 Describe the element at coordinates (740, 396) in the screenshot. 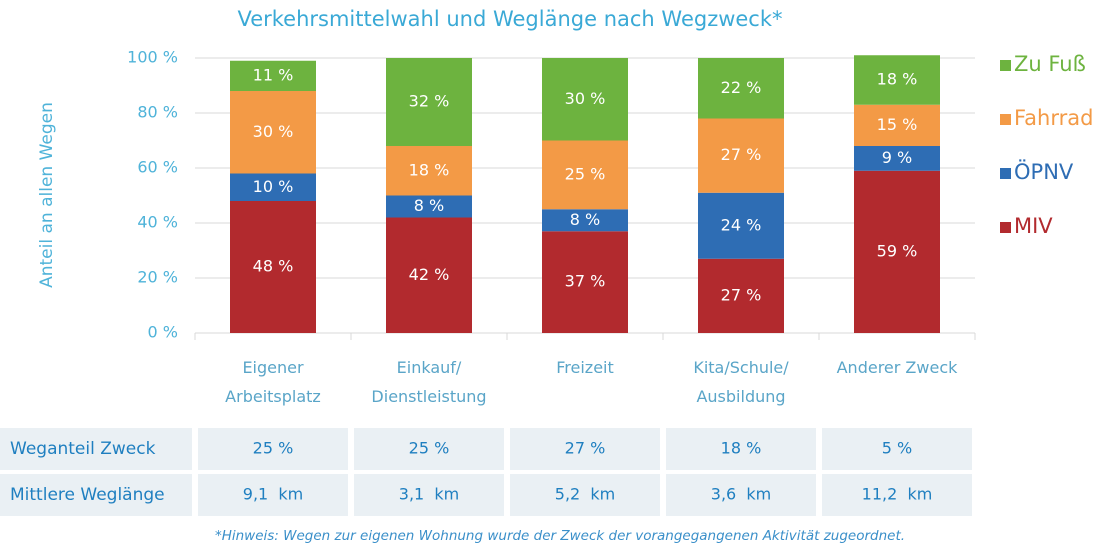

I see `x-tick-label-line: Ausbildung` at that location.